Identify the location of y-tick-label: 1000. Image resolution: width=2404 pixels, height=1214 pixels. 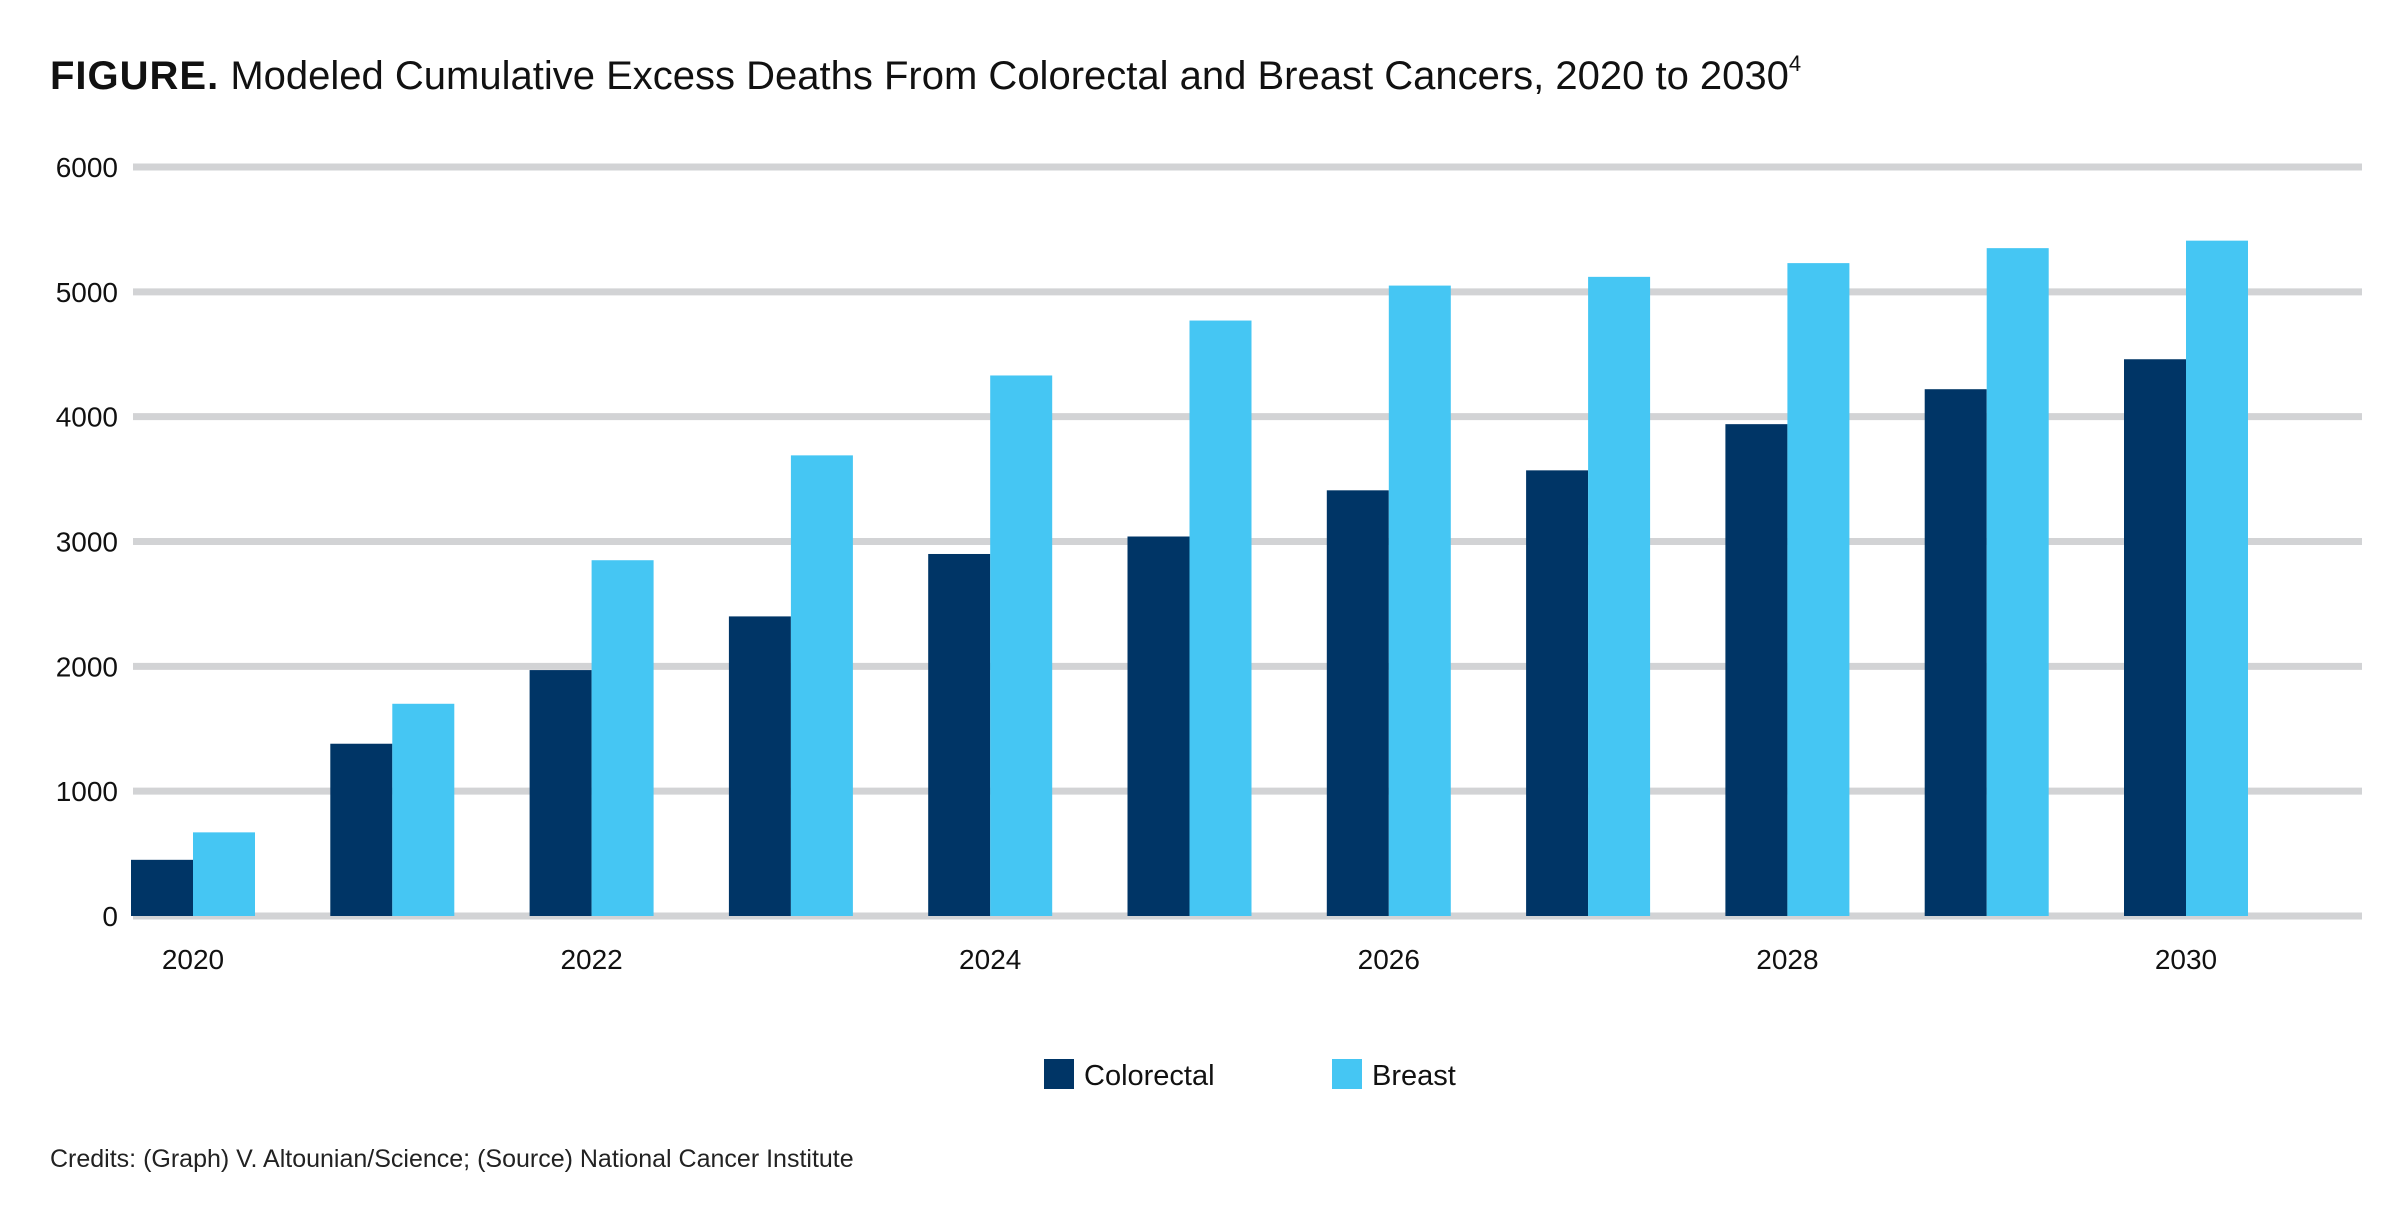
(87, 791).